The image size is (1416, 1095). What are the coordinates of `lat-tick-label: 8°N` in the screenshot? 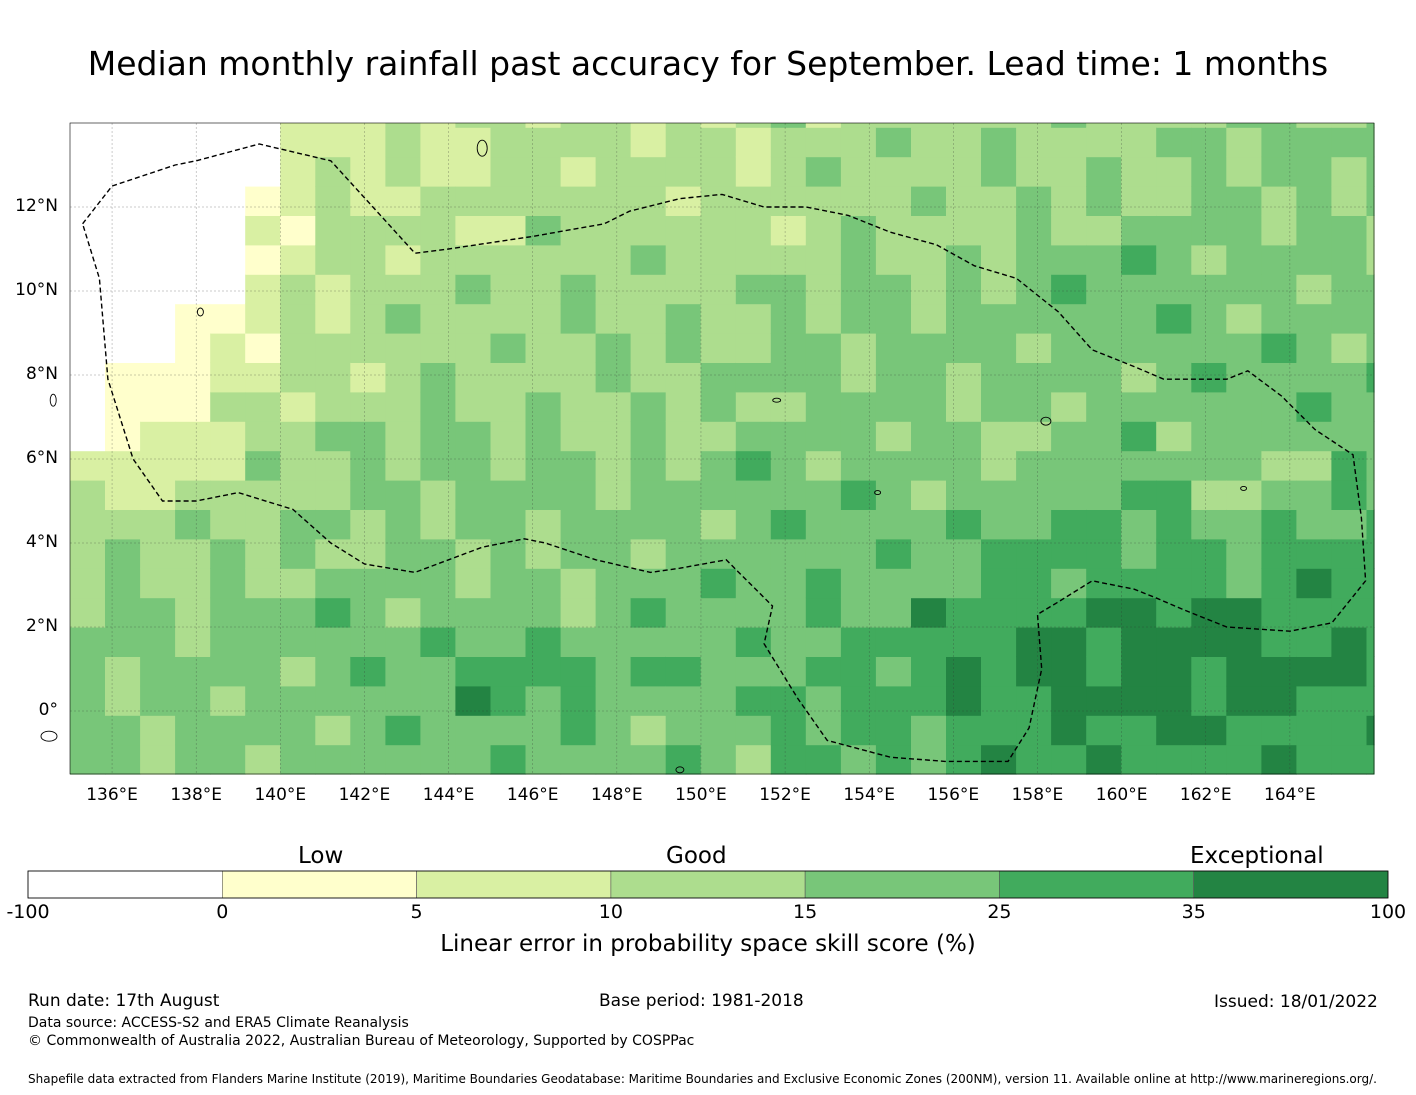 It's located at (41, 374).